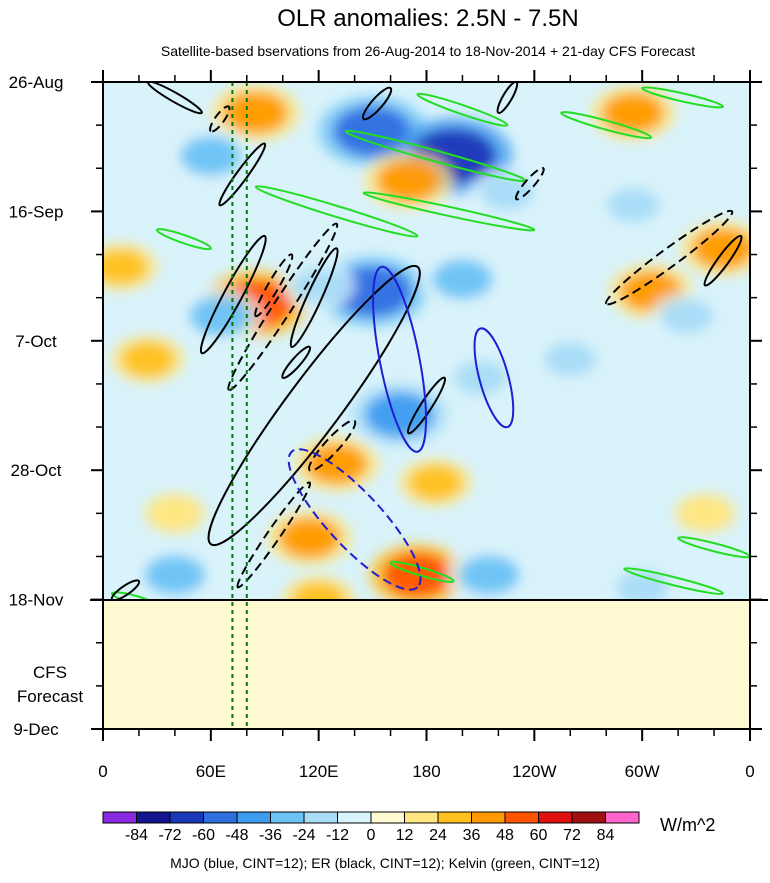 This screenshot has height=883, width=770. Describe the element at coordinates (36, 82) in the screenshot. I see `y-tick-label: 26-Aug` at that location.